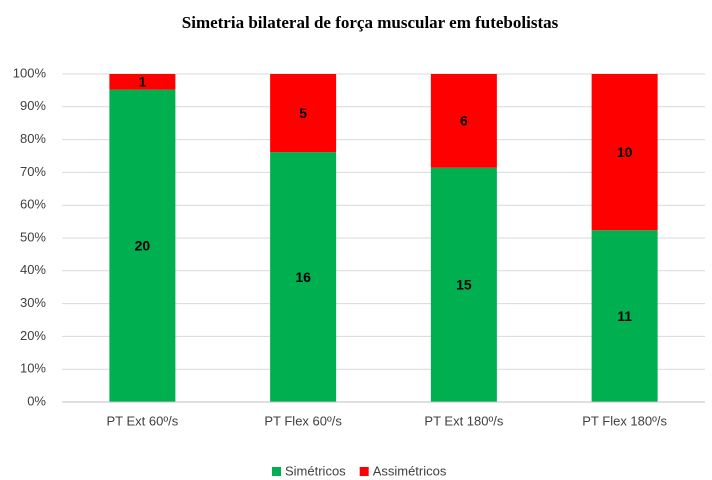  Describe the element at coordinates (315, 470) in the screenshot. I see `legend-label: Simétricos` at that location.